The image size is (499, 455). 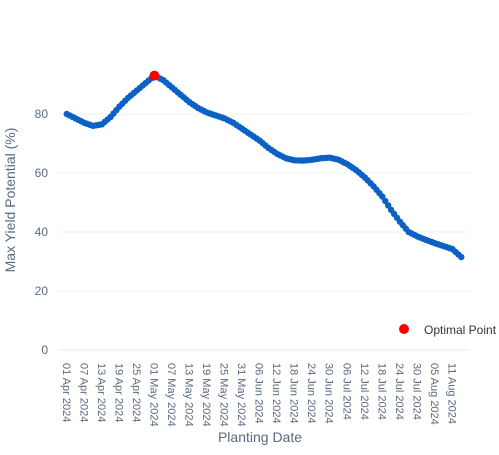 I want to click on data-point, so click(x=461, y=257).